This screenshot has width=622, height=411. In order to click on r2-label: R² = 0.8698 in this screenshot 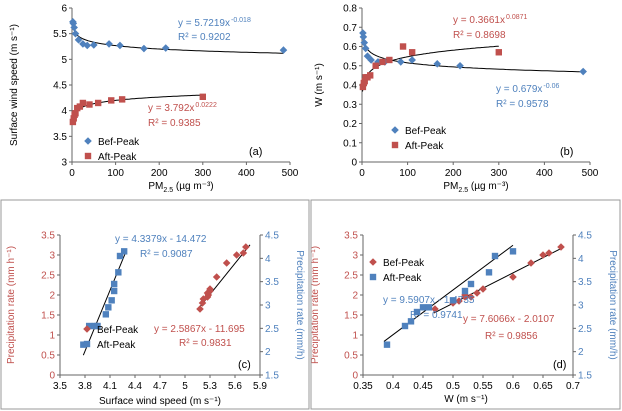, I will do `click(479, 35)`.